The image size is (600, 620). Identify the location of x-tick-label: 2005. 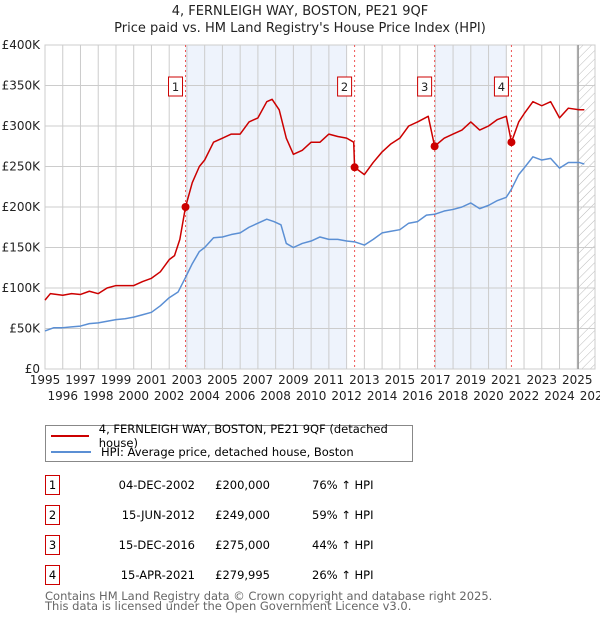
(222, 380).